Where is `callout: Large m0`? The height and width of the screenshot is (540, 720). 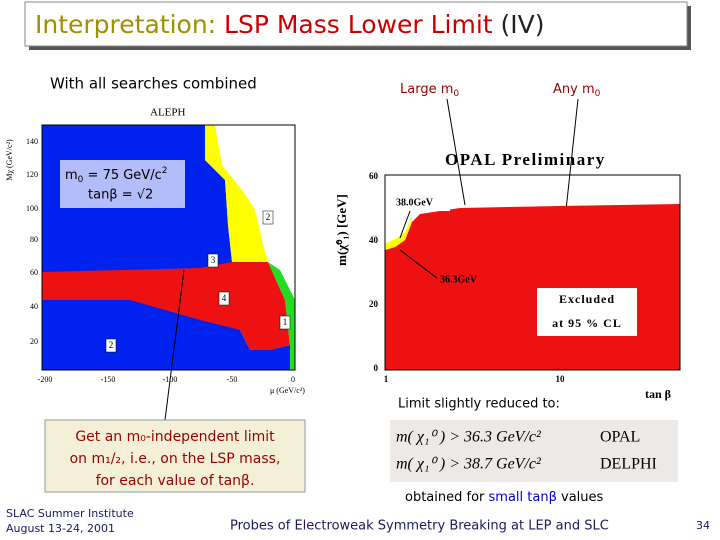
callout: Large m0 is located at coordinates (429, 90).